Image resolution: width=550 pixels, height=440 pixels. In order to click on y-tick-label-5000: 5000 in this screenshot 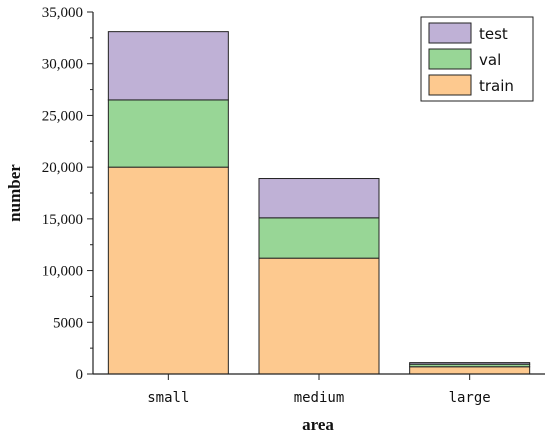, I will do `click(68, 323)`.